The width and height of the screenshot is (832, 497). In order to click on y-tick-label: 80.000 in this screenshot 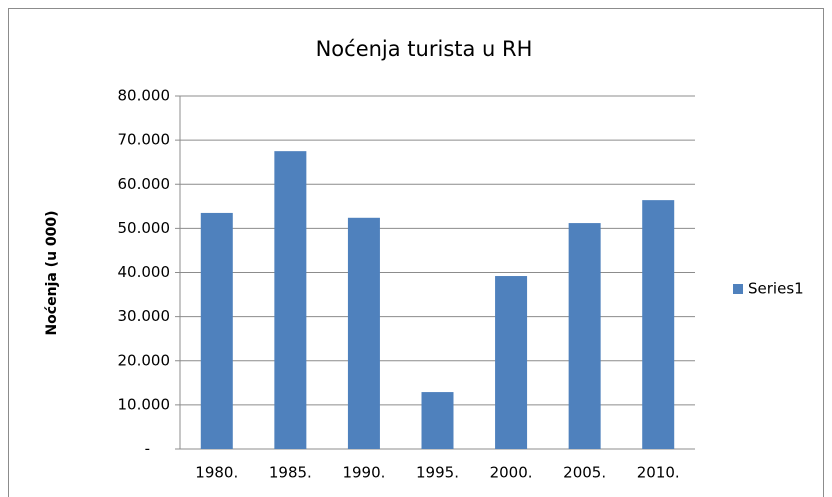, I will do `click(144, 96)`.